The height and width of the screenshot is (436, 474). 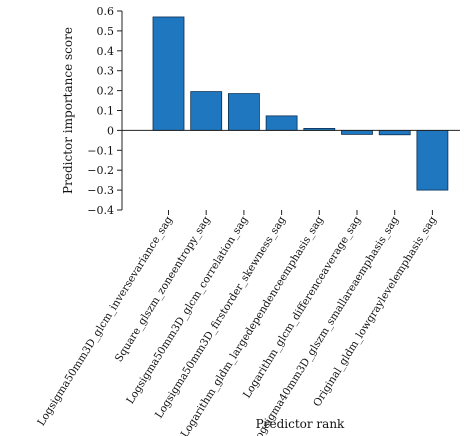 I want to click on y-tick-label: −0.2, so click(x=100, y=170).